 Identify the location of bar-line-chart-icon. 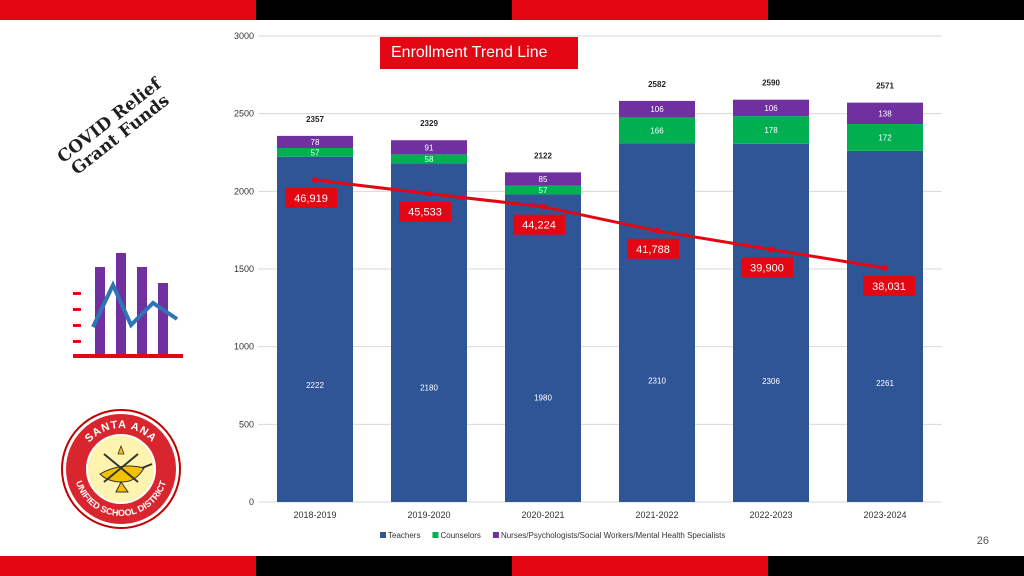
(128, 305).